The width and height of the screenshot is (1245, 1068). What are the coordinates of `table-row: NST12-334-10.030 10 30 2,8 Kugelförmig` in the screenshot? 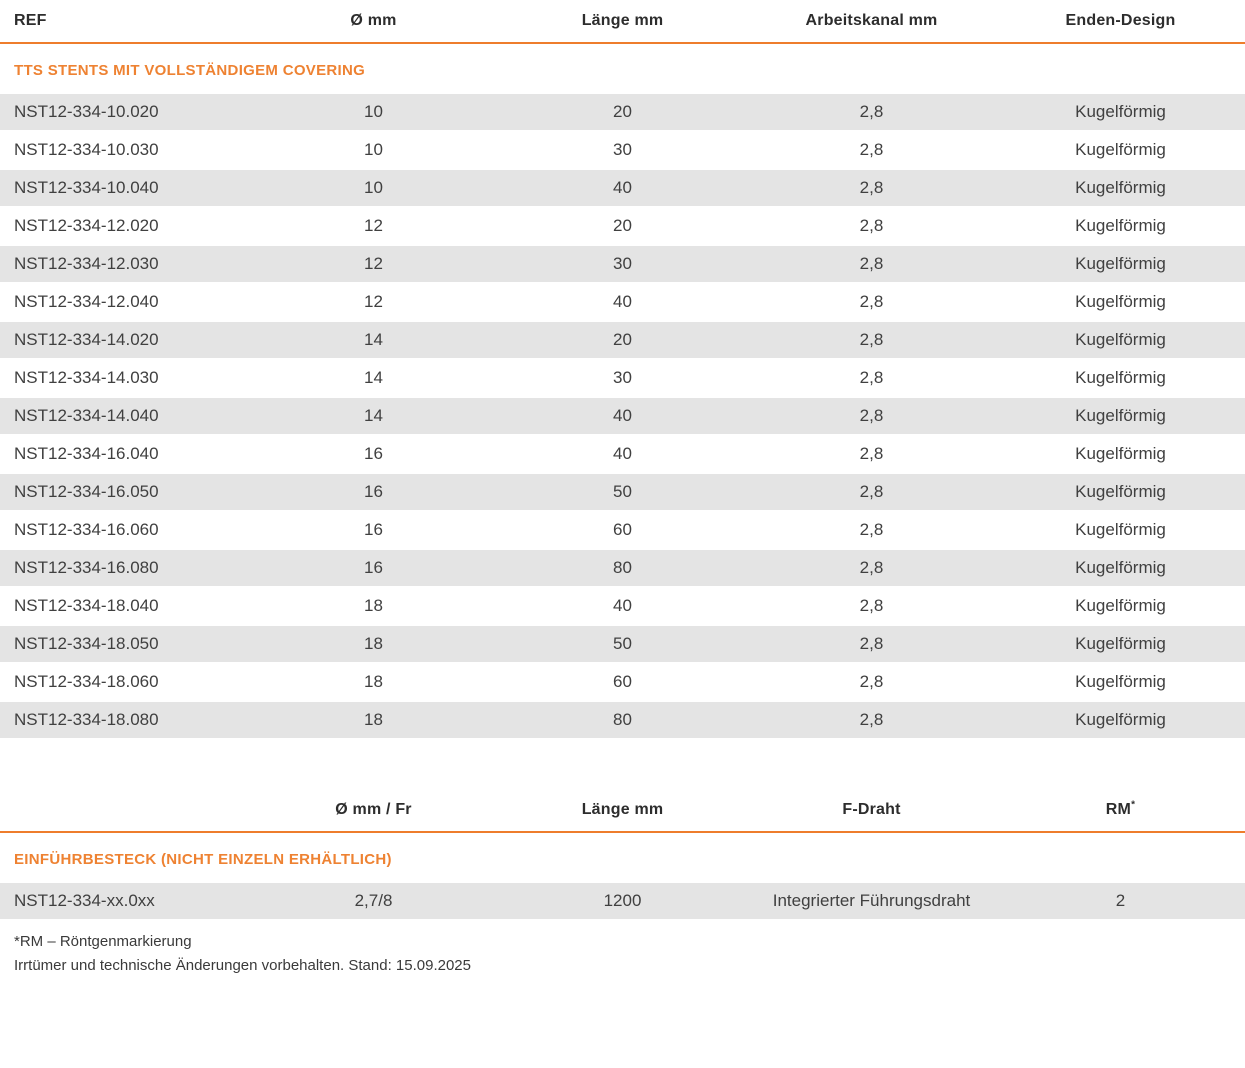 It's located at (622, 150).